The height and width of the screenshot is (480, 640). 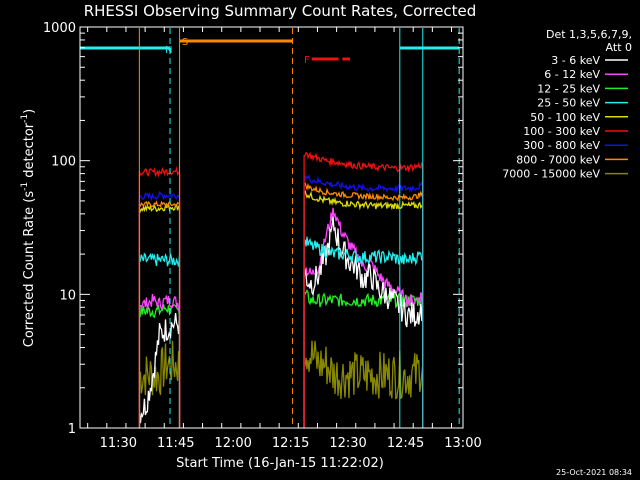 What do you see at coordinates (568, 88) in the screenshot?
I see `legend-label: 12 - 25 keV` at bounding box center [568, 88].